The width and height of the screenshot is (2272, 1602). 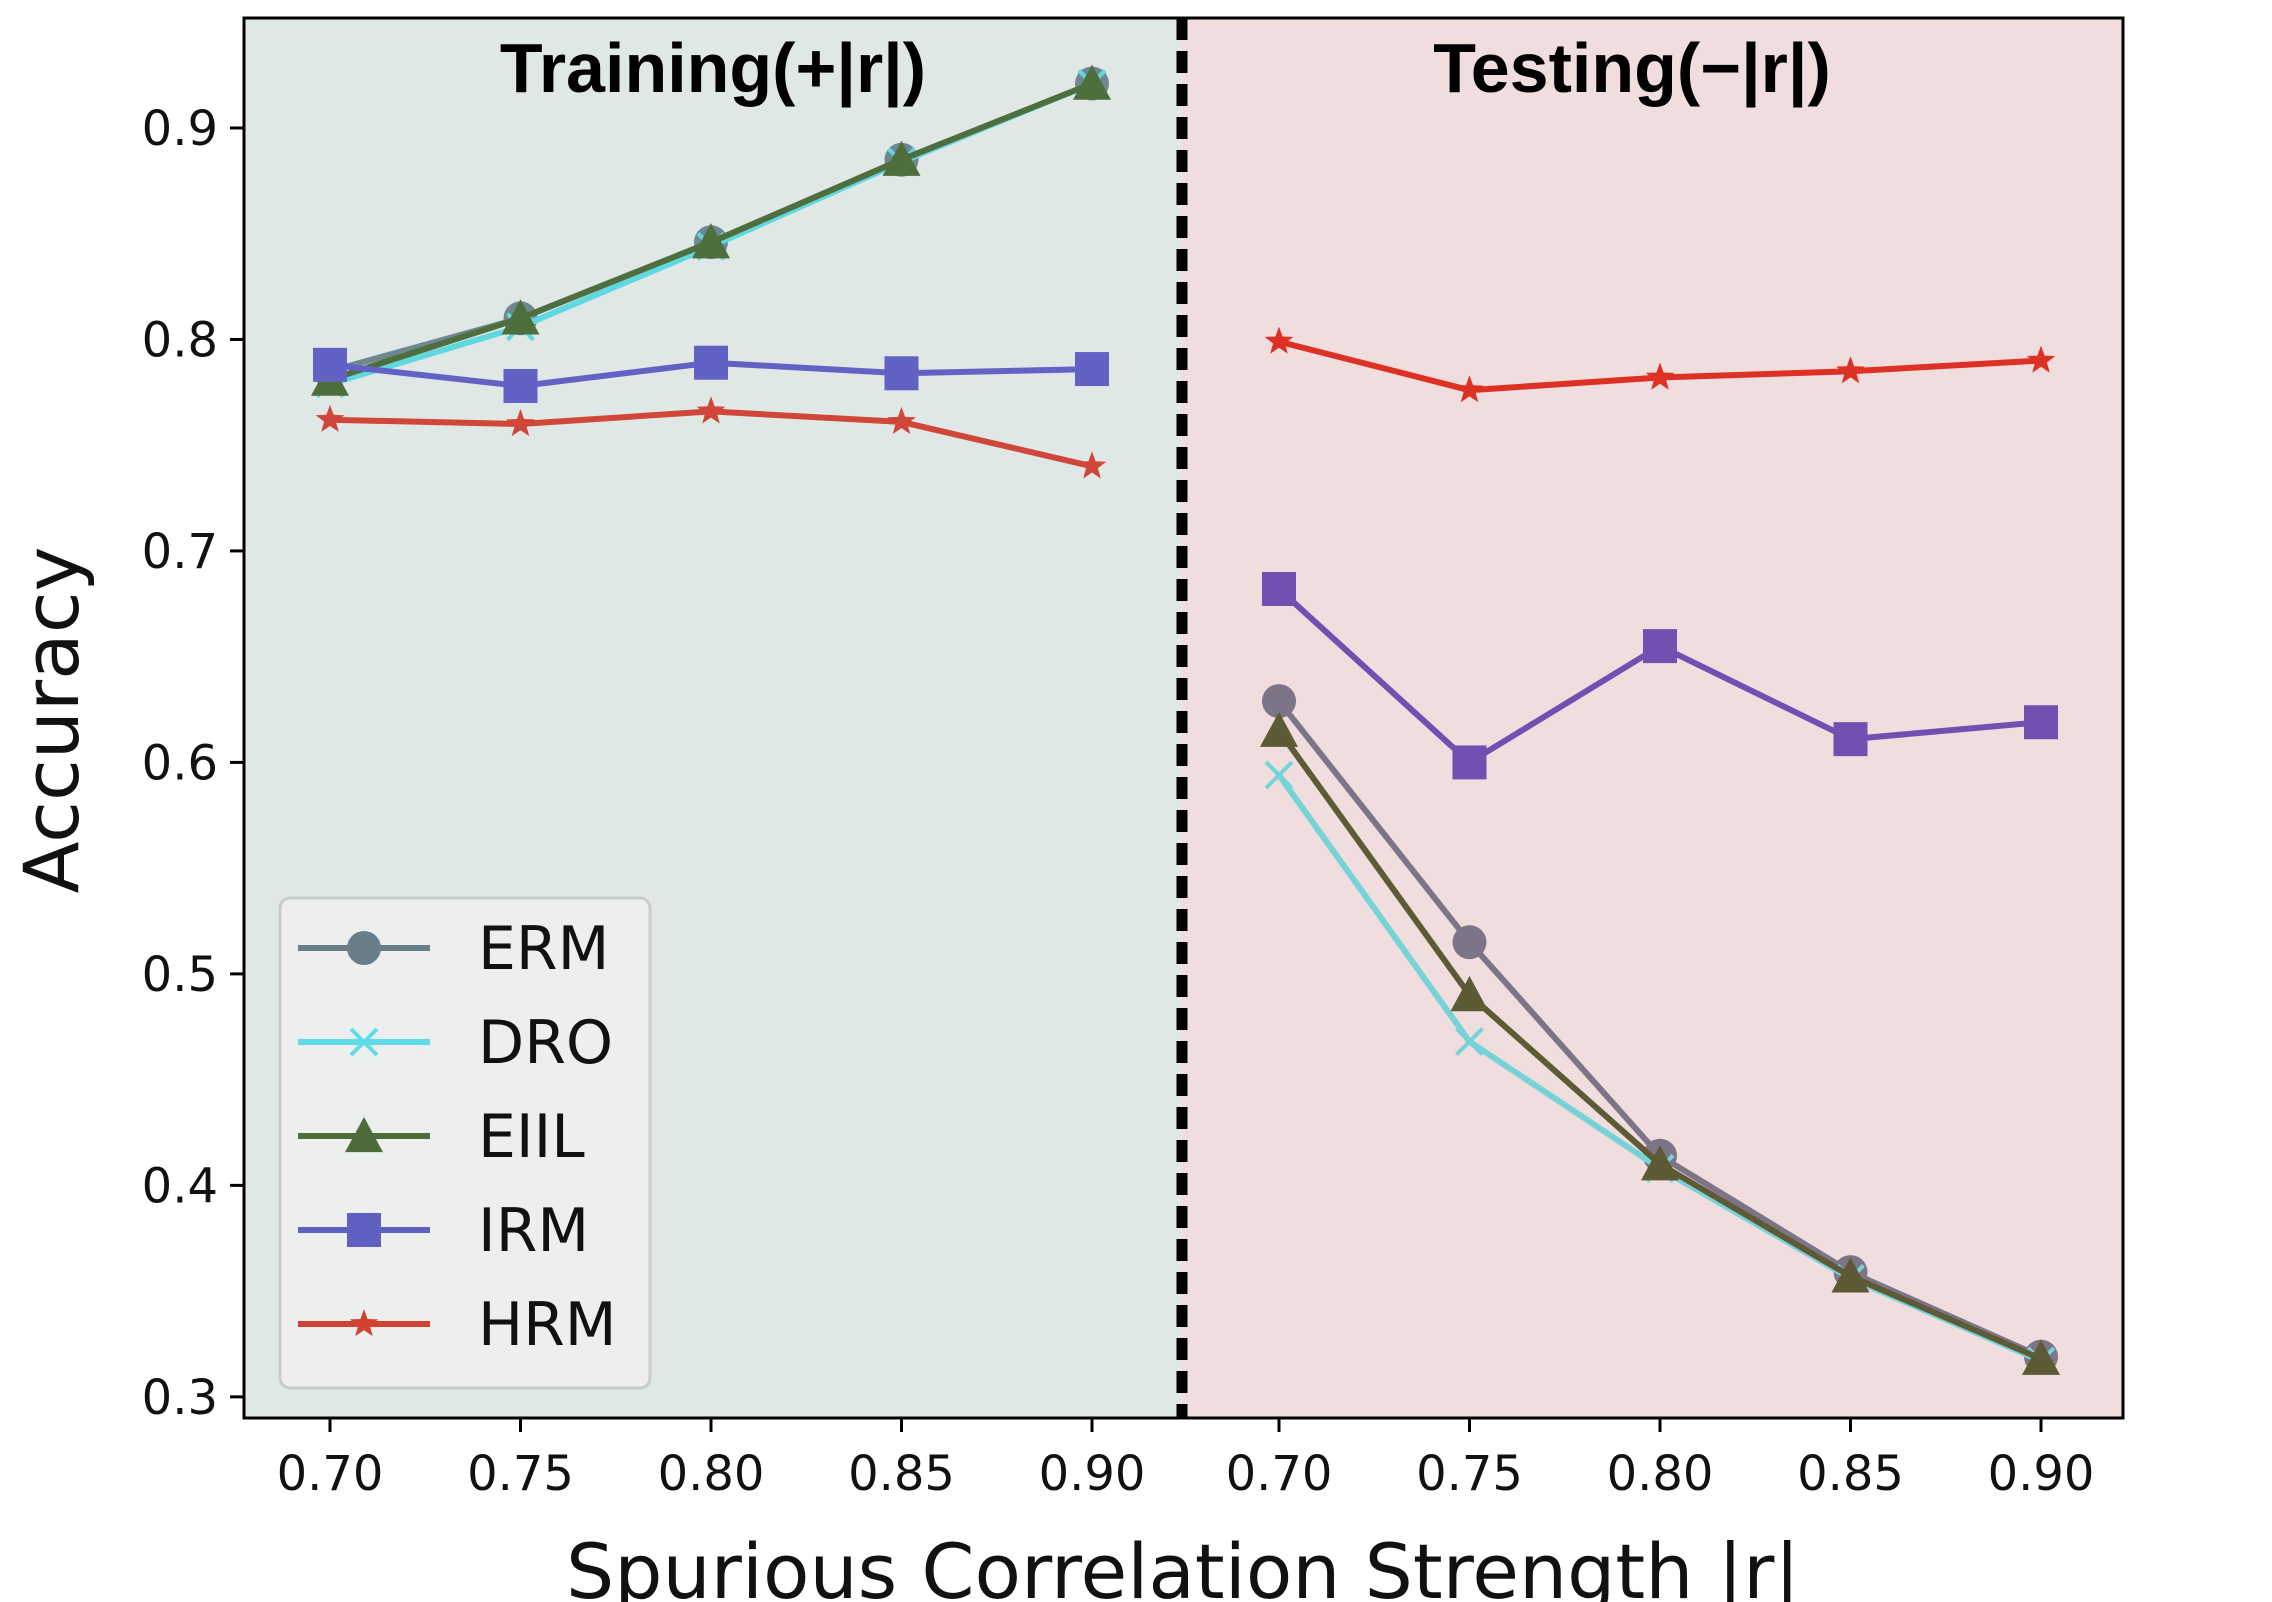 I want to click on testing-title: Testing(−|r|), so click(x=1632, y=68).